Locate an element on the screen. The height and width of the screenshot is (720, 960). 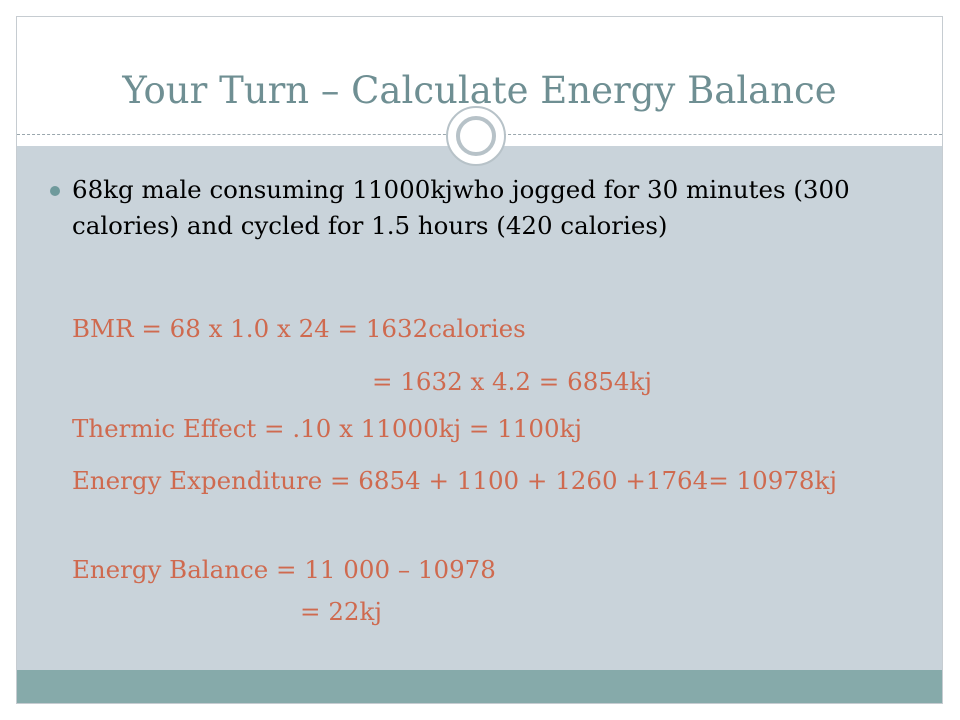
calc-balance-line: Energy Balance = 11 000 – 10978 is located at coordinates (284, 569).